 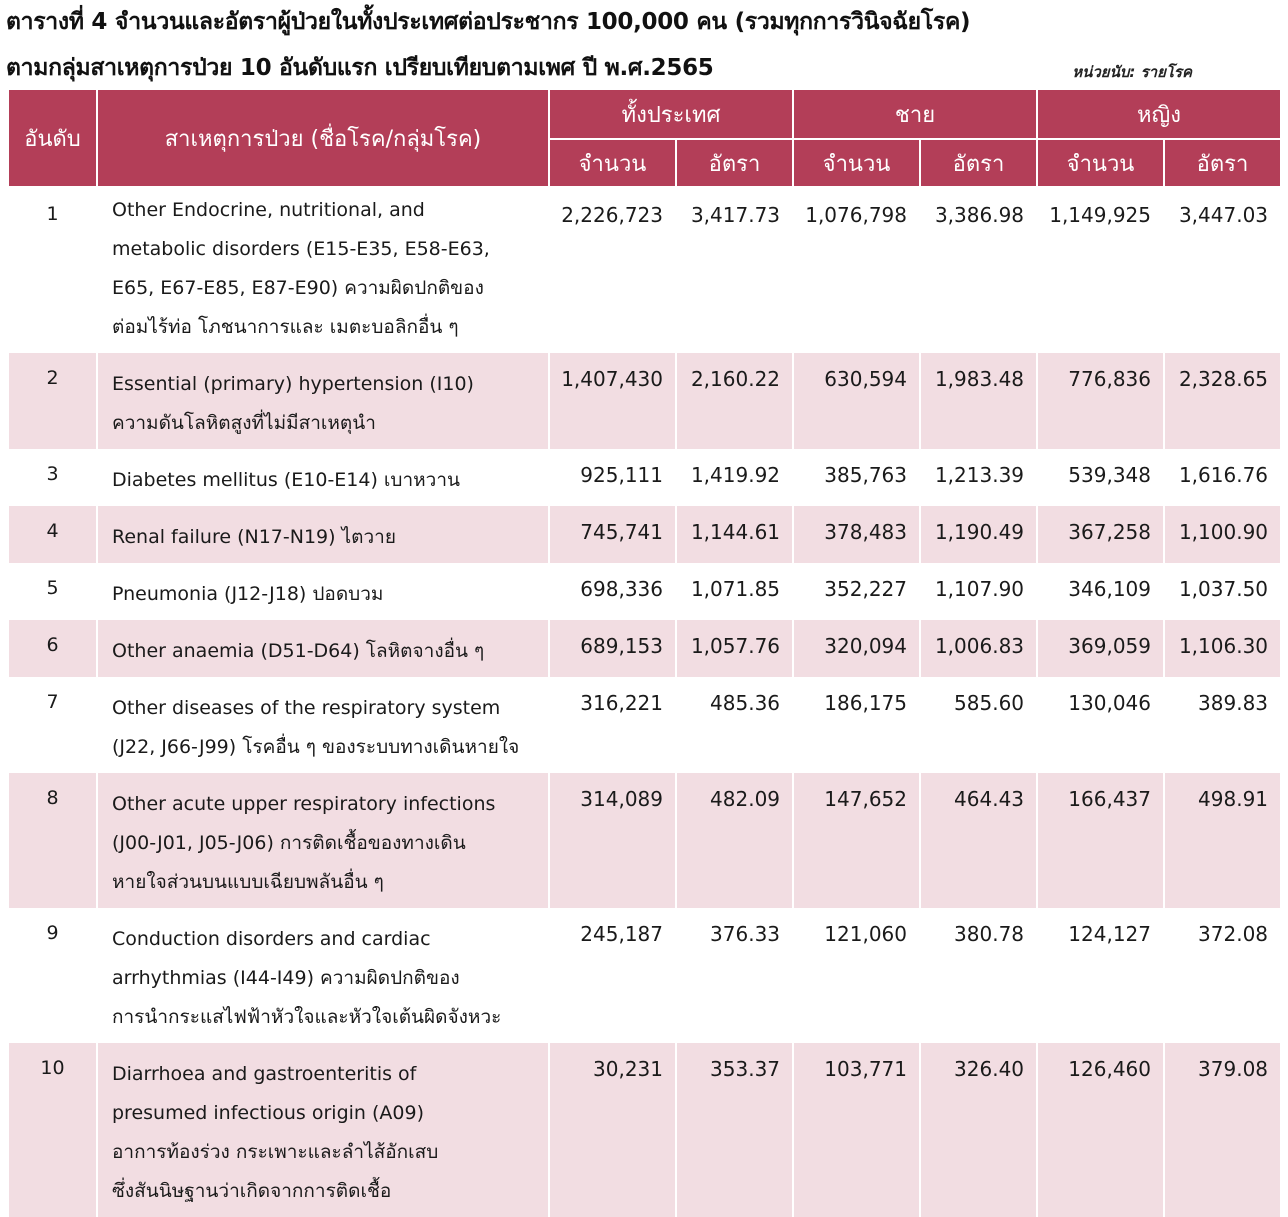 What do you see at coordinates (1101, 591) in the screenshot?
I see `cell-female-count: 346,109` at bounding box center [1101, 591].